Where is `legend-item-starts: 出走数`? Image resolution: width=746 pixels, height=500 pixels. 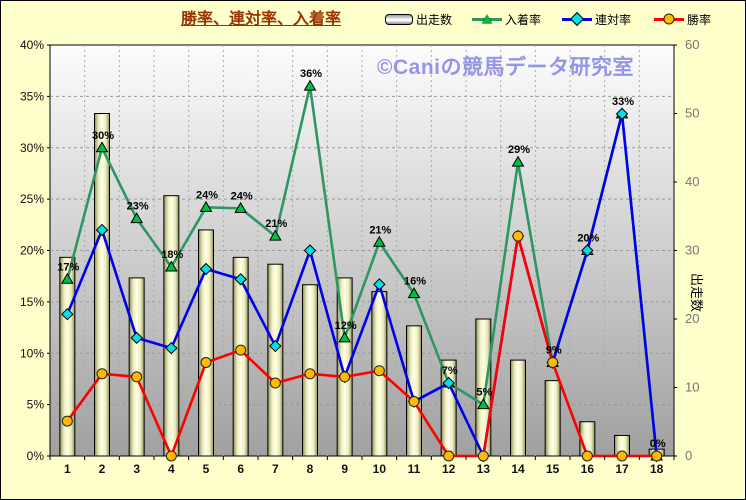
legend-item-starts: 出走数 is located at coordinates (418, 19).